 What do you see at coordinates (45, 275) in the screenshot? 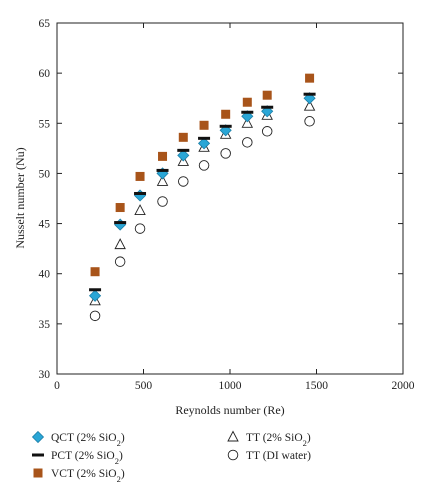
I see `y-tick-label: 40` at bounding box center [45, 275].